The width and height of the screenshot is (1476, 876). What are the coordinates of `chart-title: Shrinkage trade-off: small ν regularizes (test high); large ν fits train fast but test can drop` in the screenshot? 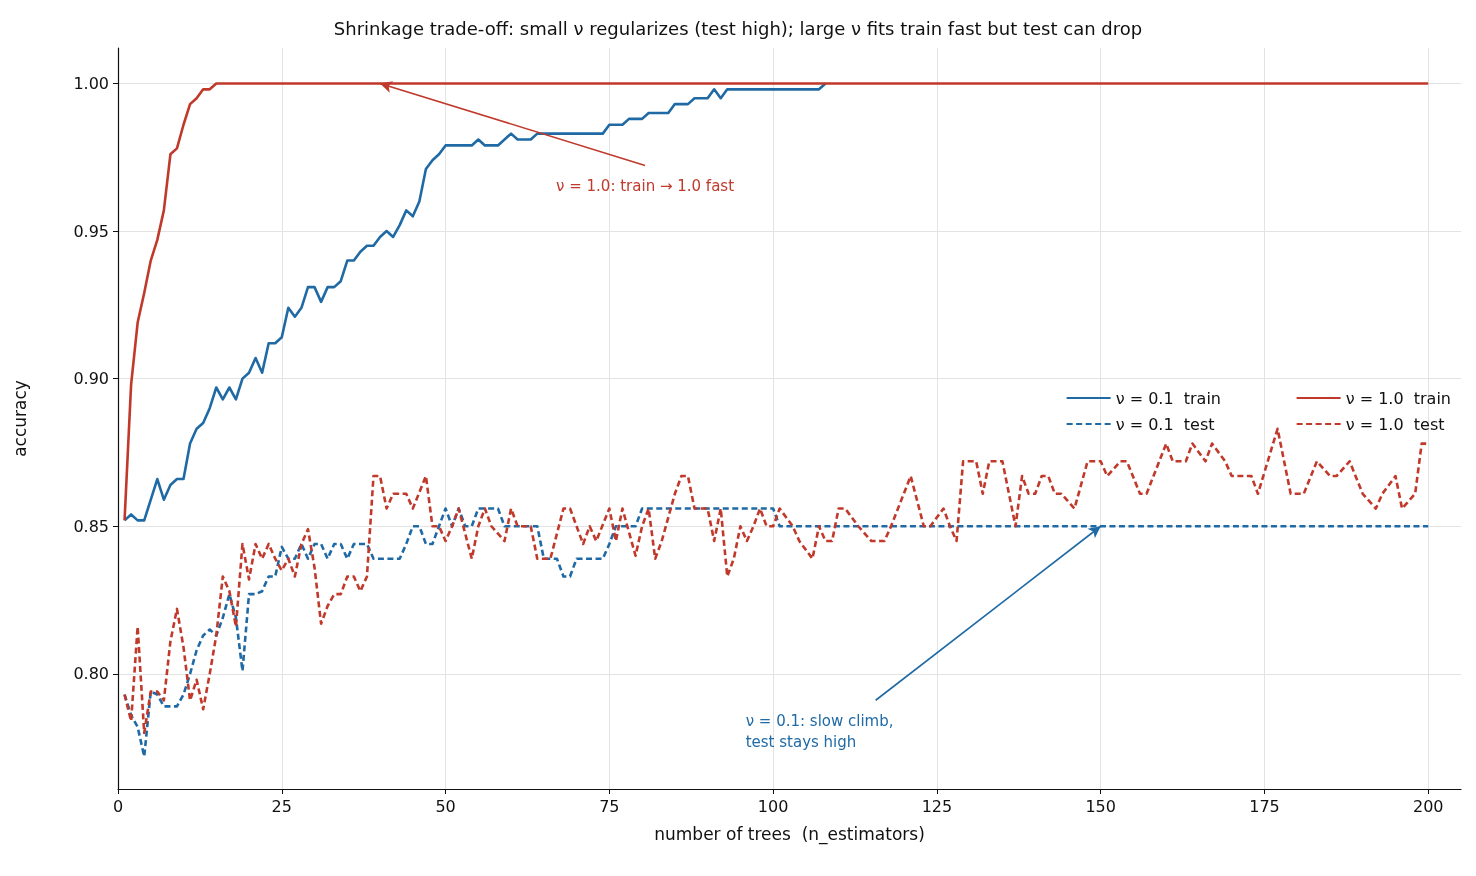 It's located at (738, 28).